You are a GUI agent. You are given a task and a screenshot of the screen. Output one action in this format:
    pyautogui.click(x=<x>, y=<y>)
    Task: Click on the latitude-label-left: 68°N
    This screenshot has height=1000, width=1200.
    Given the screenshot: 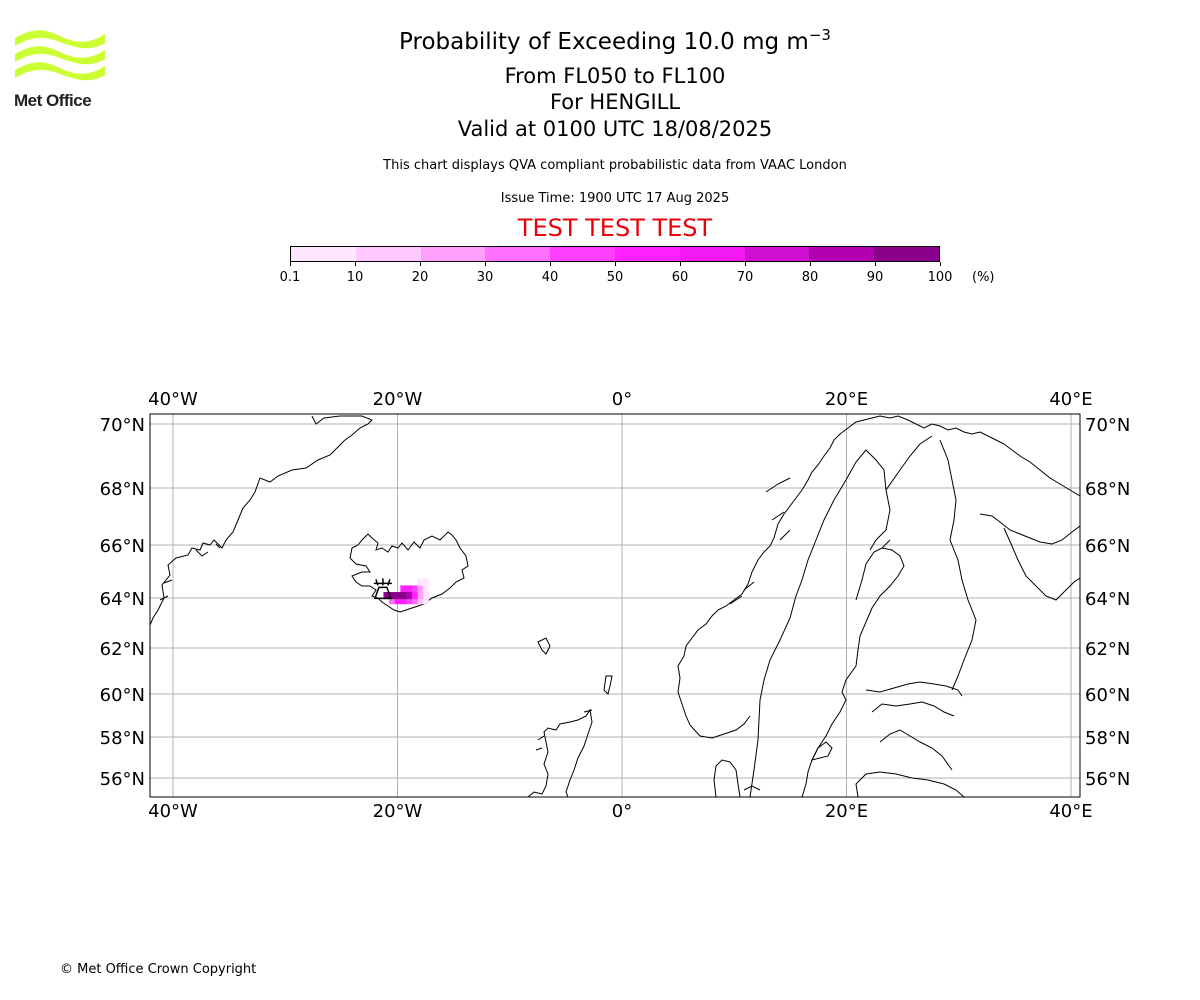 What is the action you would take?
    pyautogui.click(x=122, y=489)
    